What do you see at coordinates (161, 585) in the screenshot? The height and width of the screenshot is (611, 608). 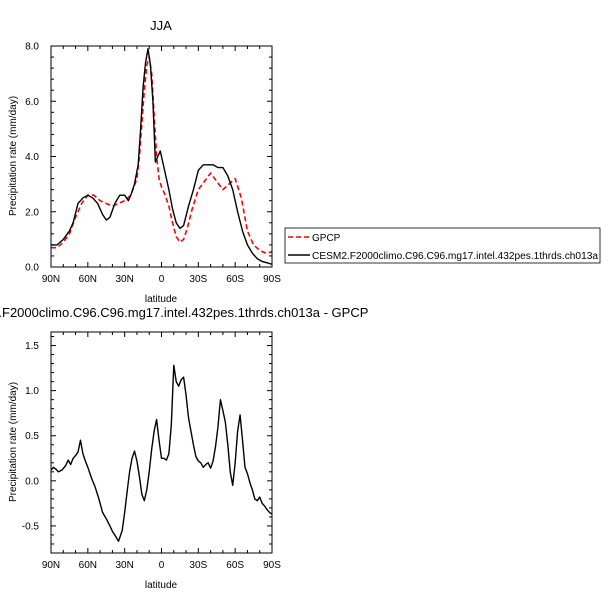 I see `bottom-x-axis-label: latitude` at bounding box center [161, 585].